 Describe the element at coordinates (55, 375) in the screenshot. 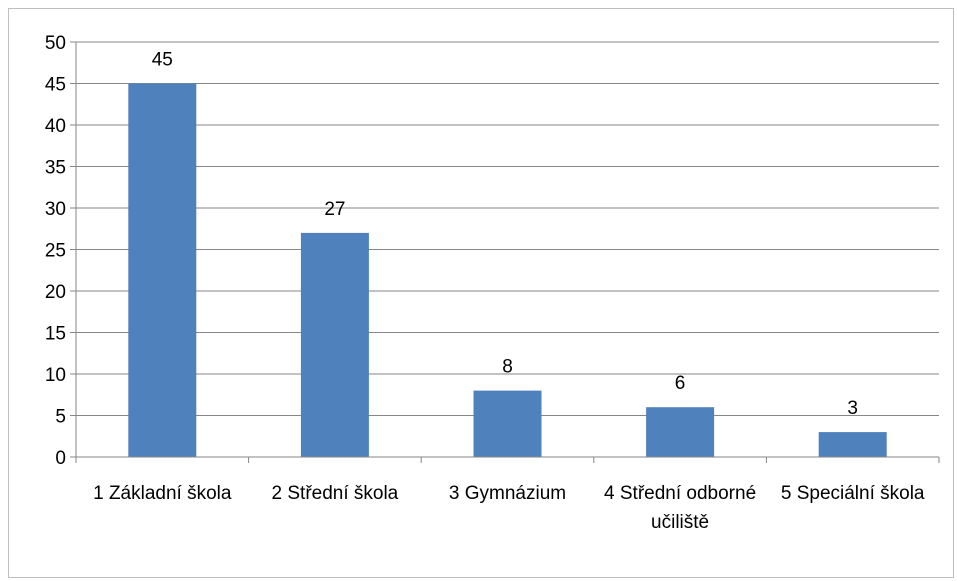

I see `y-tick-label: 10` at that location.